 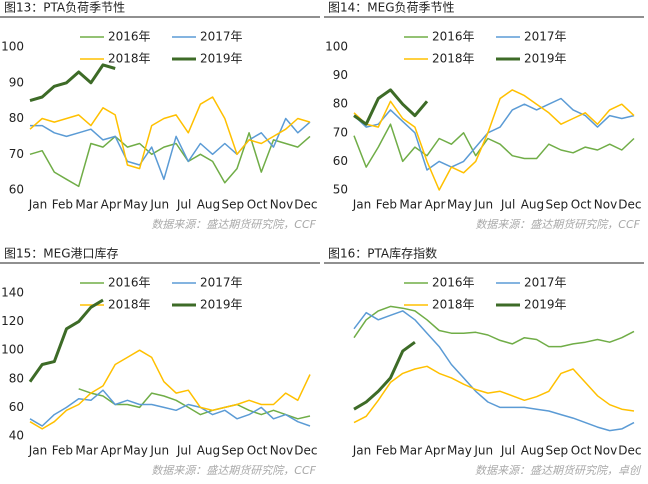 I want to click on y-tick-label: 40, so click(x=16, y=436).